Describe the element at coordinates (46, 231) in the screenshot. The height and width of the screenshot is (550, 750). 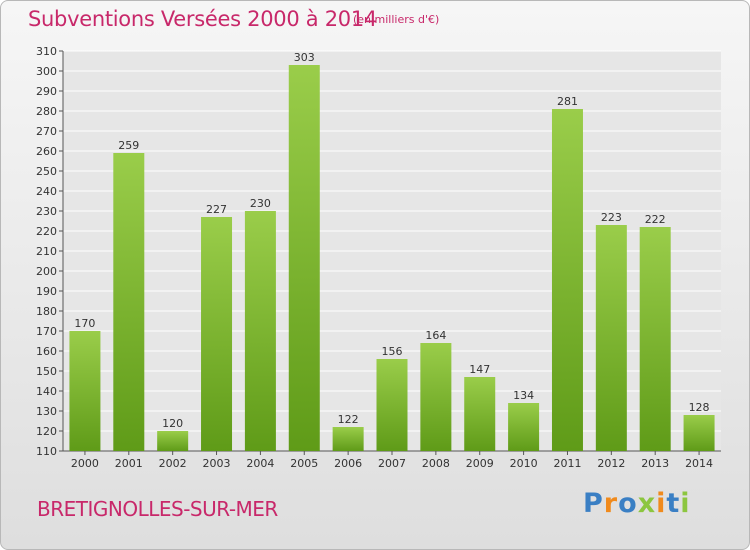
I see `y-tick-label: 220` at that location.